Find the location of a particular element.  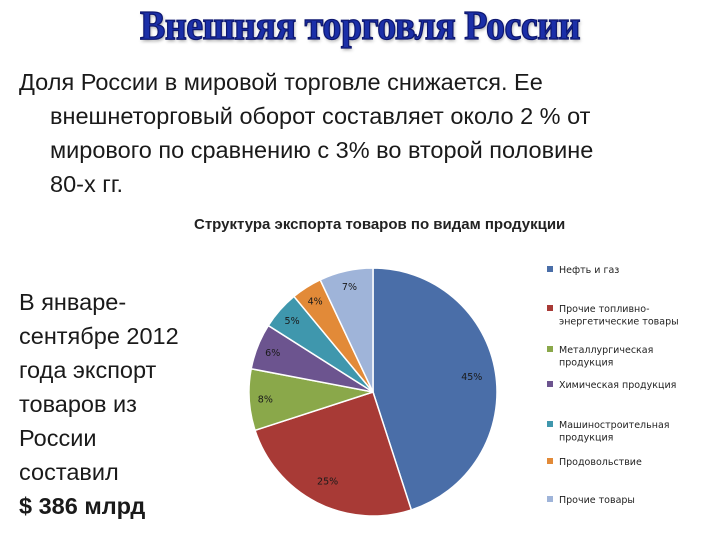

summary-line: России is located at coordinates (58, 438).